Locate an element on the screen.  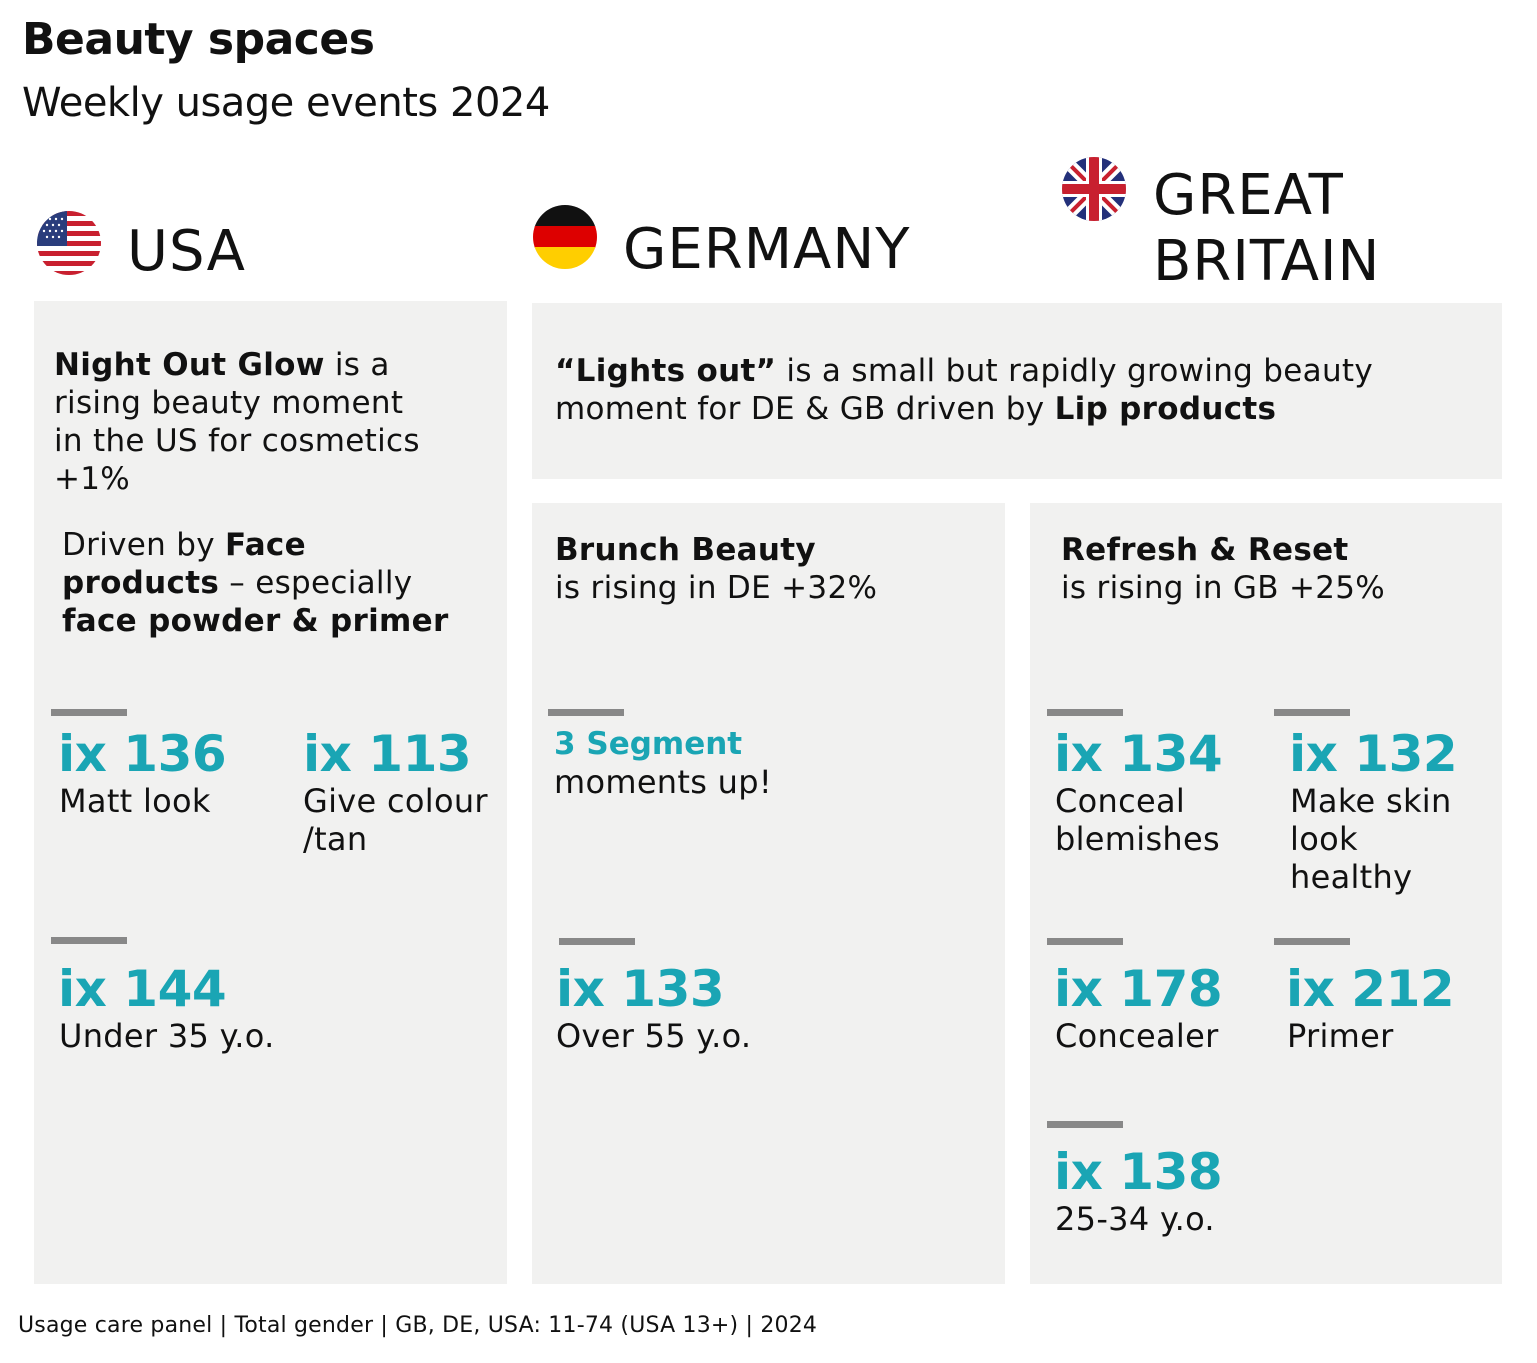
page-title: Beauty spaces is located at coordinates (198, 39).